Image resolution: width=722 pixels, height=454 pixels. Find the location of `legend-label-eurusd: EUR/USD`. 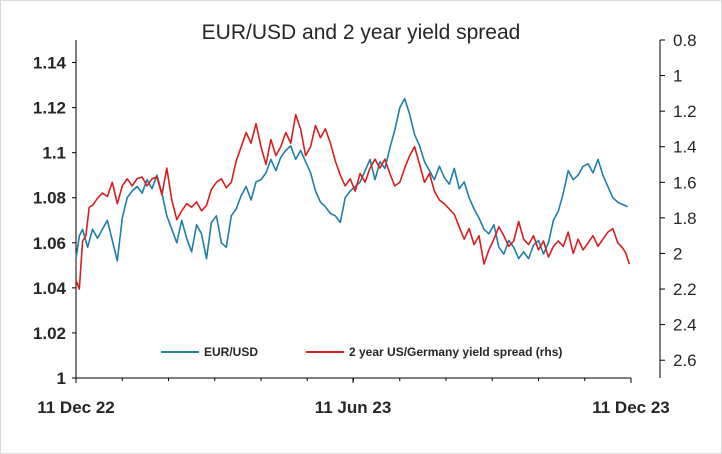

legend-label-eurusd: EUR/USD is located at coordinates (231, 352).